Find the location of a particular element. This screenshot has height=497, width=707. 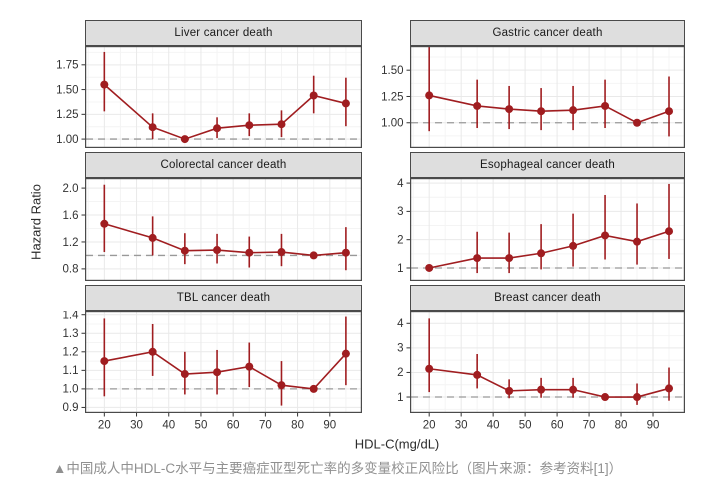

y-tick-label: 0.9 is located at coordinates (71, 408).